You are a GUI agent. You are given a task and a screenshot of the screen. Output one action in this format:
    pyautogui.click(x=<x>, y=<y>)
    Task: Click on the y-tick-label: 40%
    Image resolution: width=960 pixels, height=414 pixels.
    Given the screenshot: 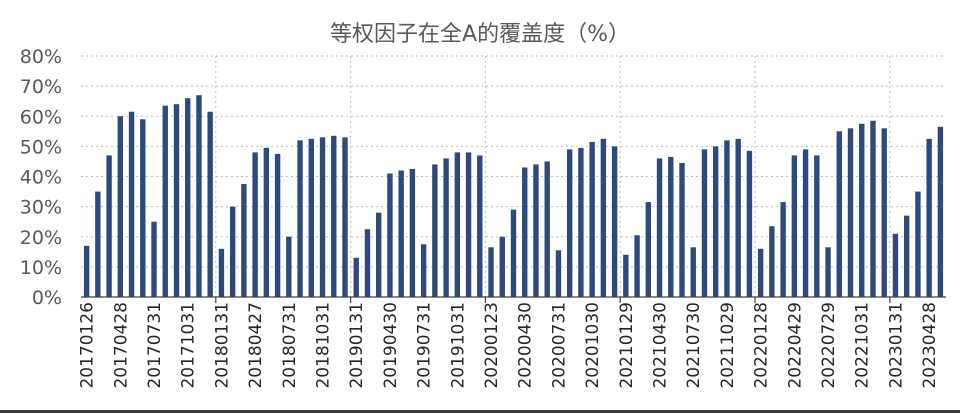 What is the action you would take?
    pyautogui.click(x=41, y=178)
    